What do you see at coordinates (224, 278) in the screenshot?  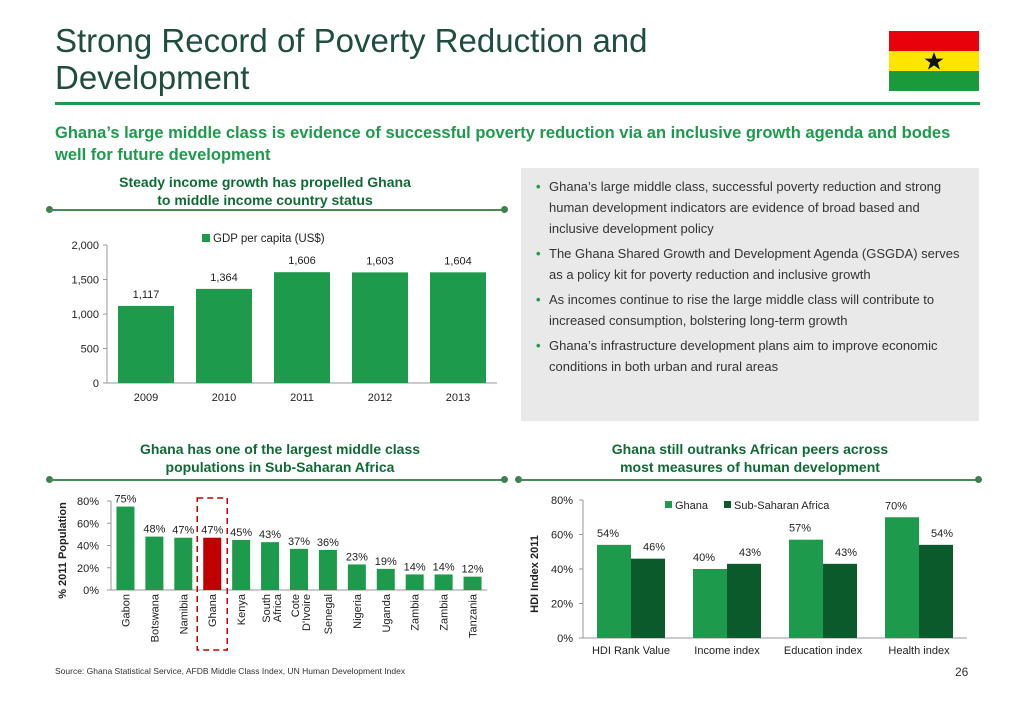 I see `data-label: 1,364` at bounding box center [224, 278].